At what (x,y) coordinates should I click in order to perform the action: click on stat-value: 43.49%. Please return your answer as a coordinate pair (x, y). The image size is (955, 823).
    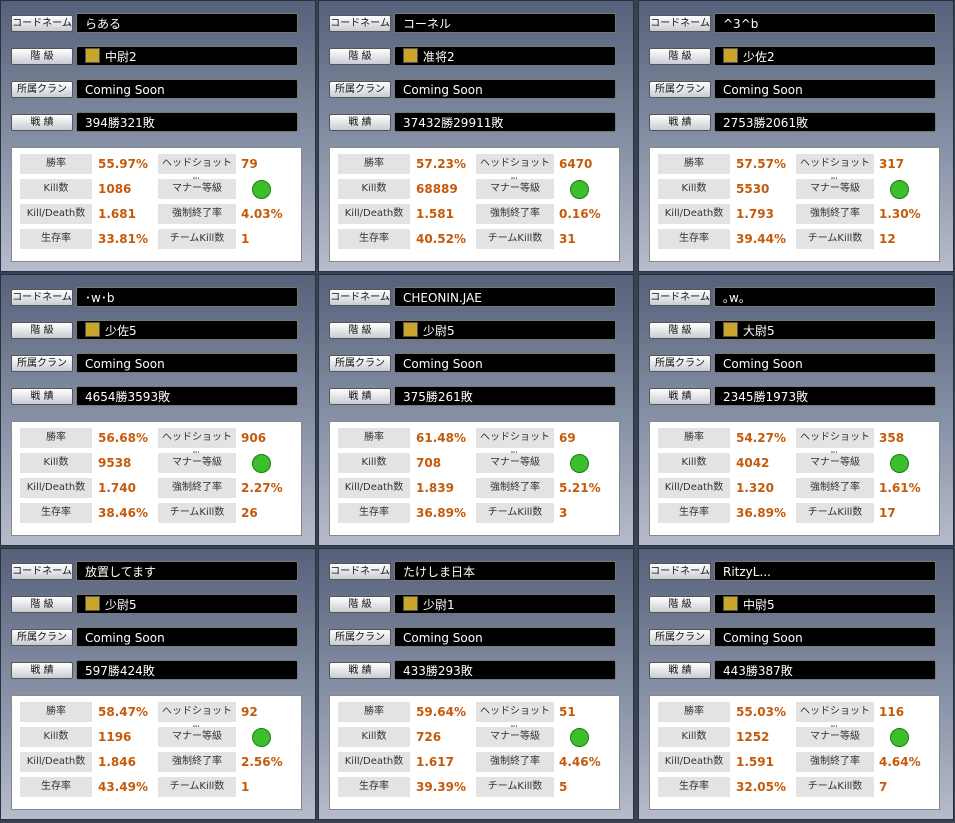
    Looking at the image, I should click on (123, 787).